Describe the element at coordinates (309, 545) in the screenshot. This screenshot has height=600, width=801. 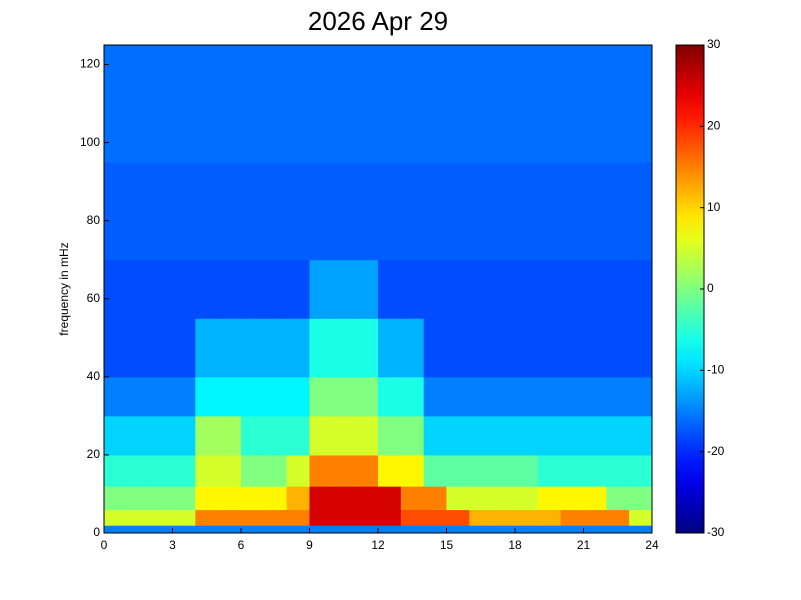
I see `x-tick-label: 9` at that location.